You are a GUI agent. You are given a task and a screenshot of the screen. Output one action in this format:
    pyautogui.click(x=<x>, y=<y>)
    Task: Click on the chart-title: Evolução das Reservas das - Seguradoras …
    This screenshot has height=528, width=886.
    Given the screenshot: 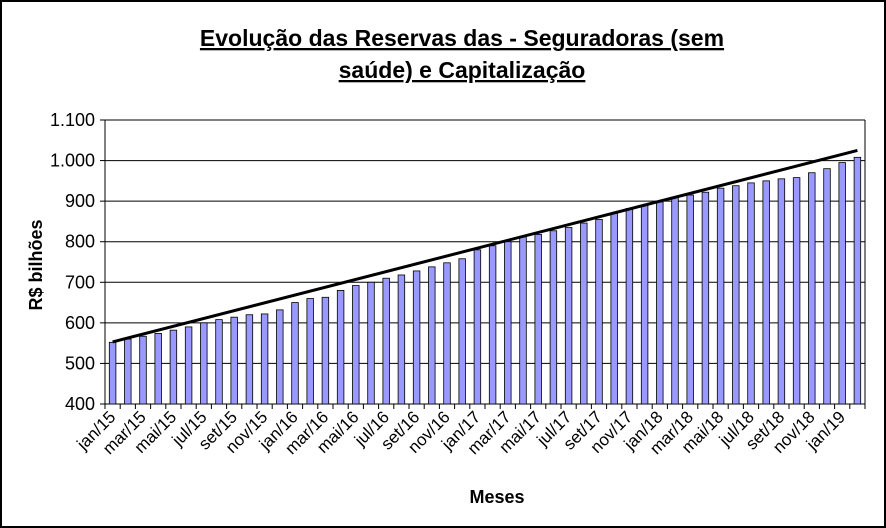 What is the action you would take?
    pyautogui.click(x=462, y=38)
    